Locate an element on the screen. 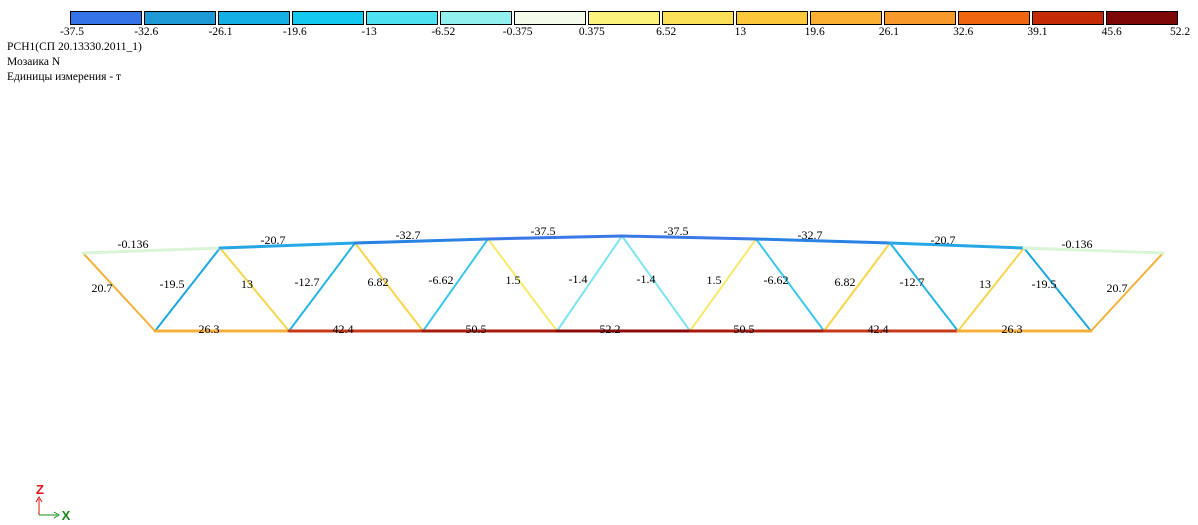 The height and width of the screenshot is (525, 1198). x-axis-label: X is located at coordinates (66, 515).